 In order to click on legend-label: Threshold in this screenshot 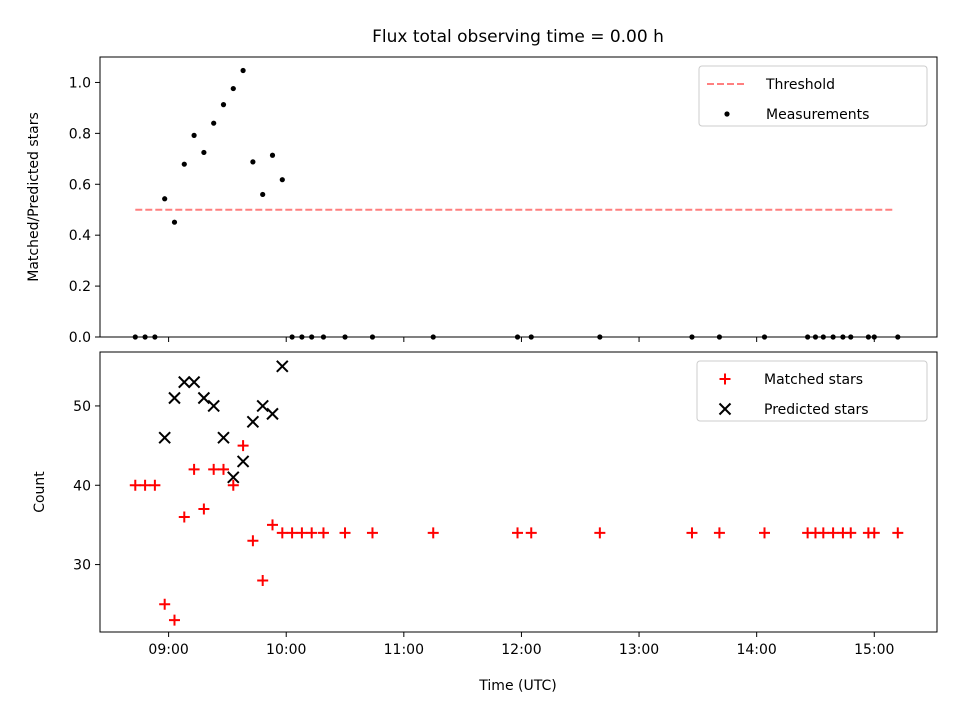, I will do `click(800, 85)`.